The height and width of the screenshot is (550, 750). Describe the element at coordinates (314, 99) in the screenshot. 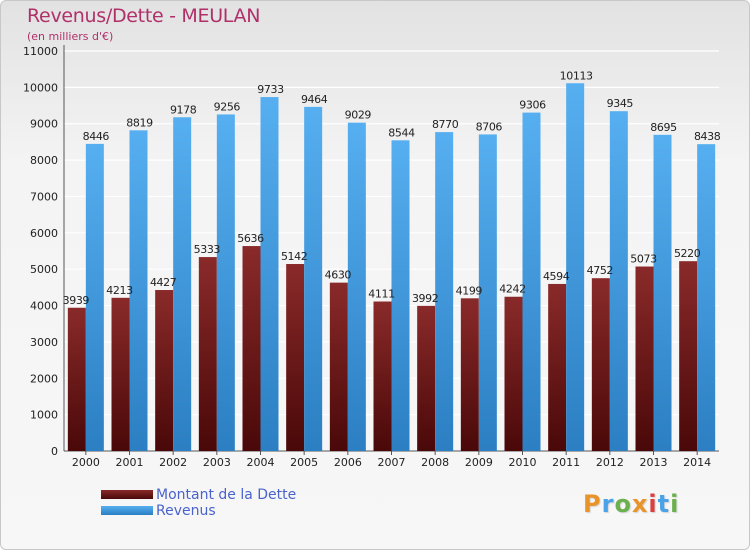

I see `data-label-revenus: 9464` at that location.